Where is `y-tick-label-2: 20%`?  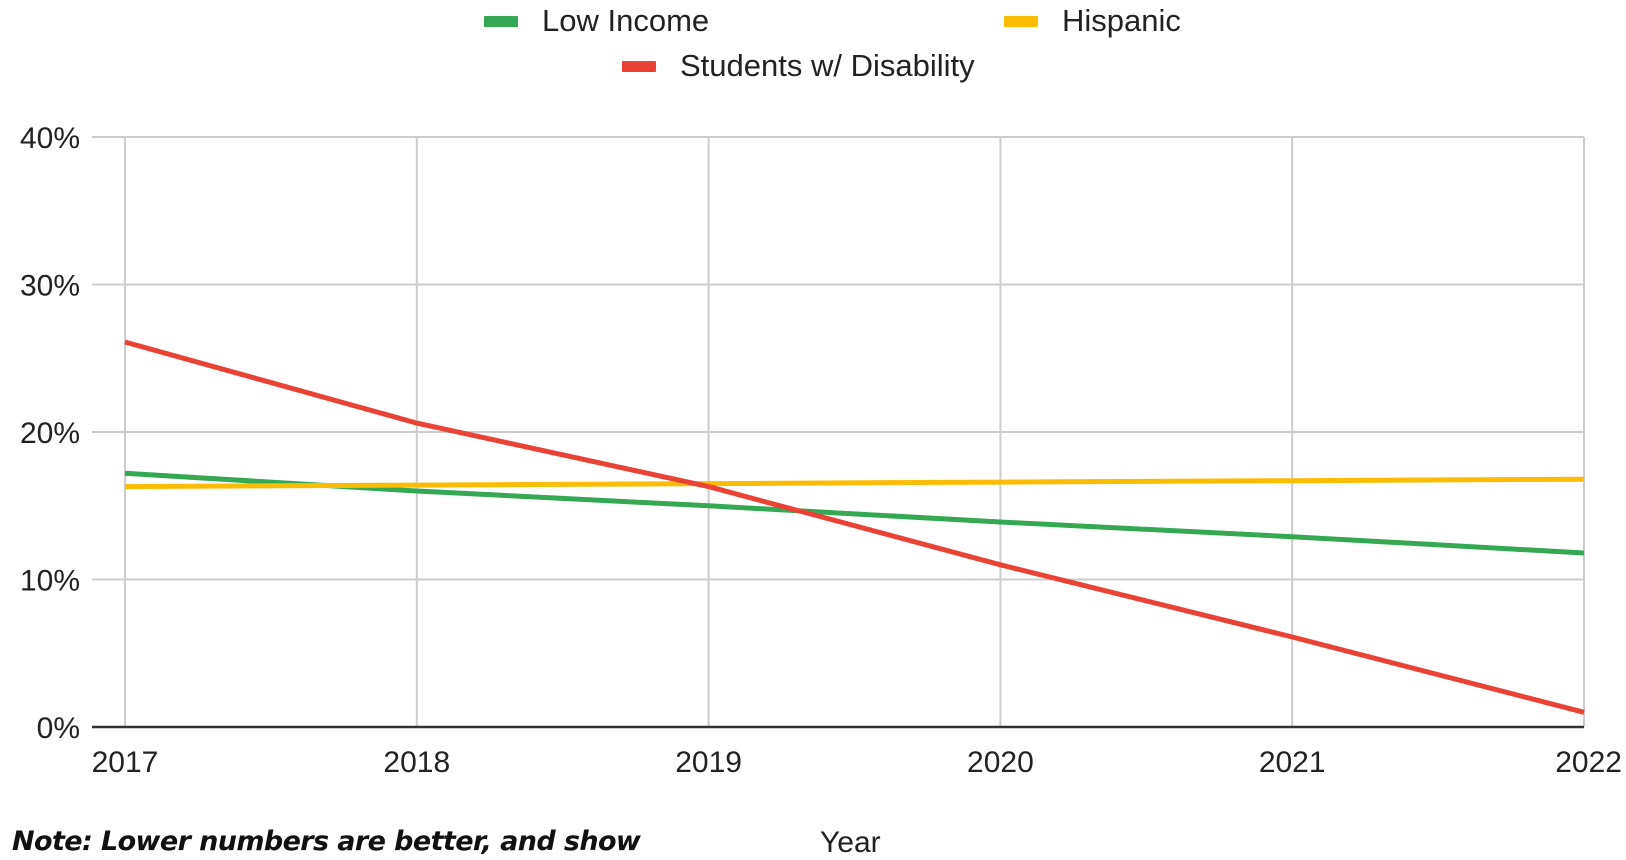 y-tick-label-2: 20% is located at coordinates (50, 433).